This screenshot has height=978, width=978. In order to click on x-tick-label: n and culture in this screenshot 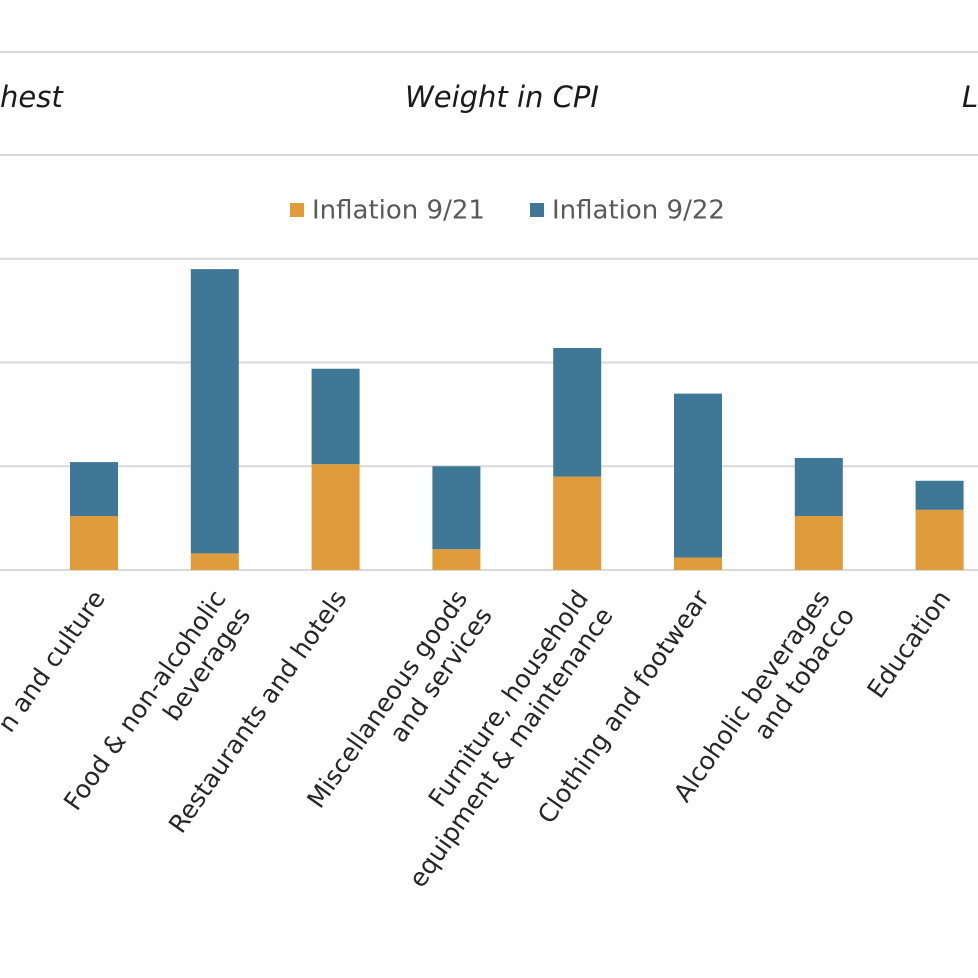, I will do `click(55, 661)`.